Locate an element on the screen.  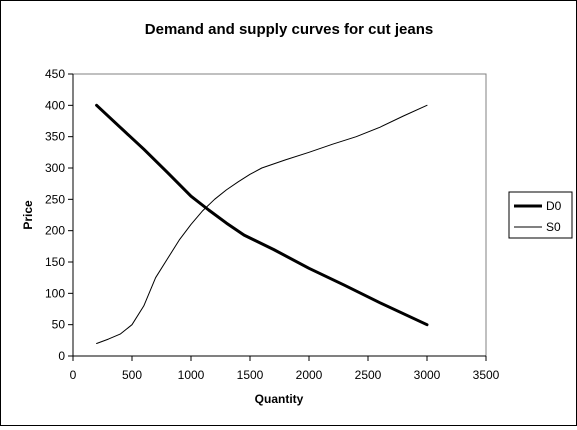
x-tick-label: 1000 is located at coordinates (191, 375).